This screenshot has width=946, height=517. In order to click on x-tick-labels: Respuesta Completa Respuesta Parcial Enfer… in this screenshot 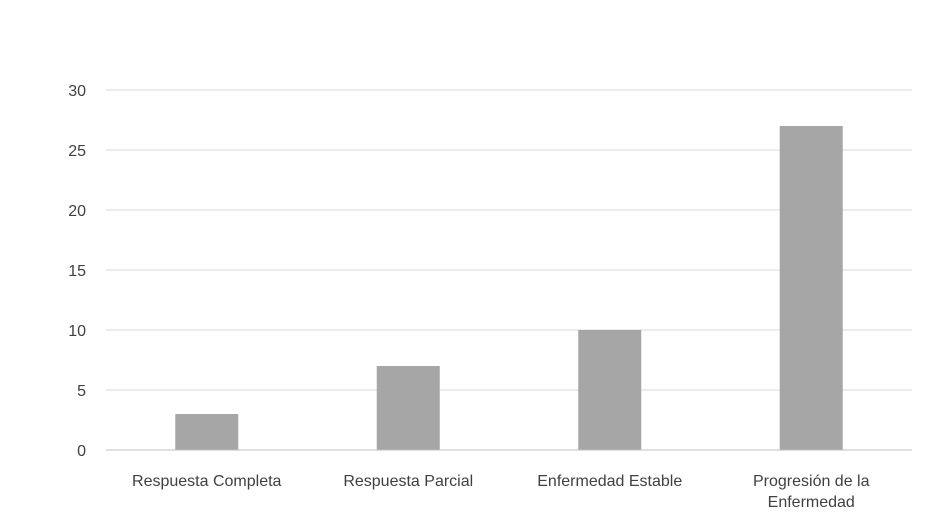, I will do `click(501, 492)`.